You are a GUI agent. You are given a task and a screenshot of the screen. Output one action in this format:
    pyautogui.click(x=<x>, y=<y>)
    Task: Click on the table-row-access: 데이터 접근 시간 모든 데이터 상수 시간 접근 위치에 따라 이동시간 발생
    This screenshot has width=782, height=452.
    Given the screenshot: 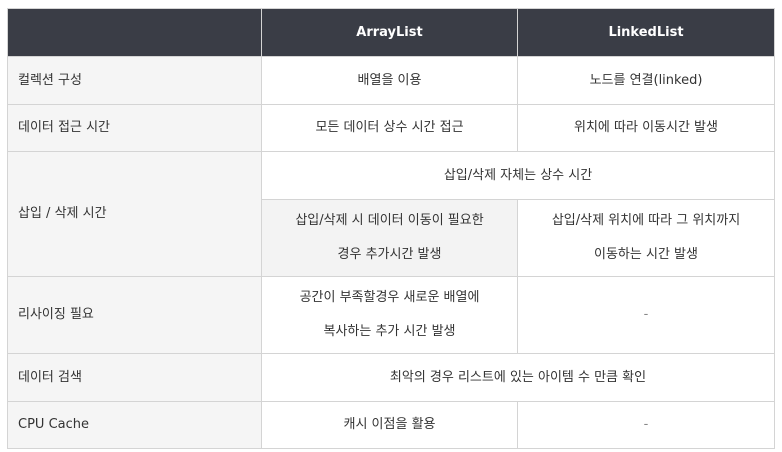 What is the action you would take?
    pyautogui.click(x=391, y=128)
    